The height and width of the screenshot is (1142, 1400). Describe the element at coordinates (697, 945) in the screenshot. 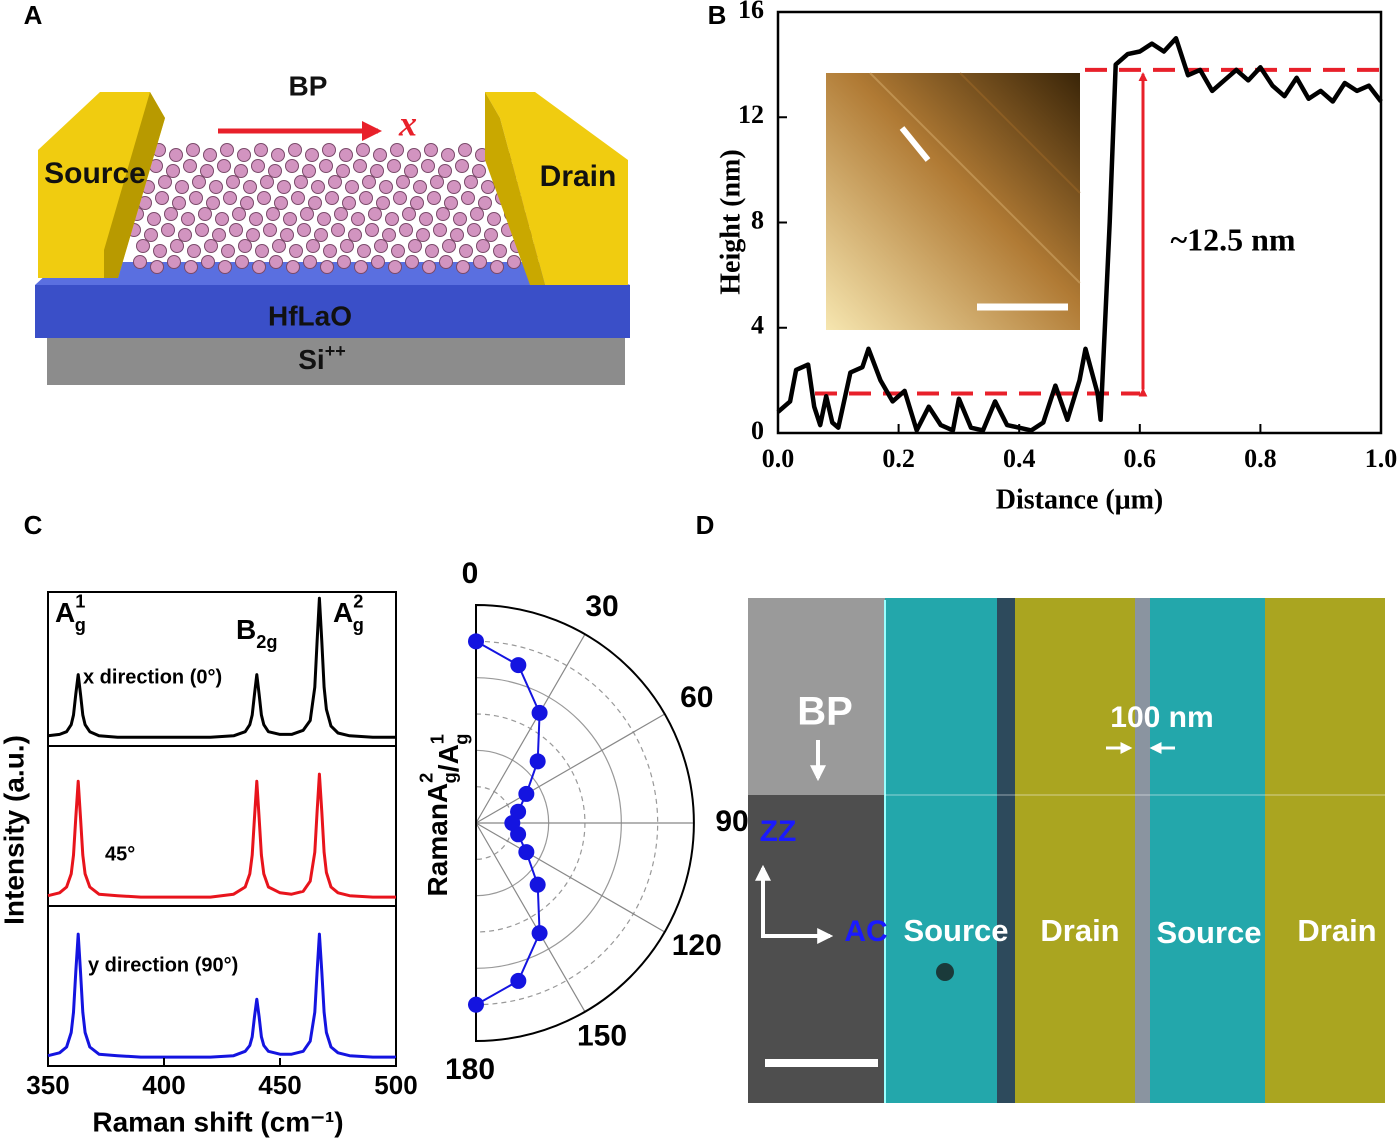

I see `theta-tick-label: 120` at that location.